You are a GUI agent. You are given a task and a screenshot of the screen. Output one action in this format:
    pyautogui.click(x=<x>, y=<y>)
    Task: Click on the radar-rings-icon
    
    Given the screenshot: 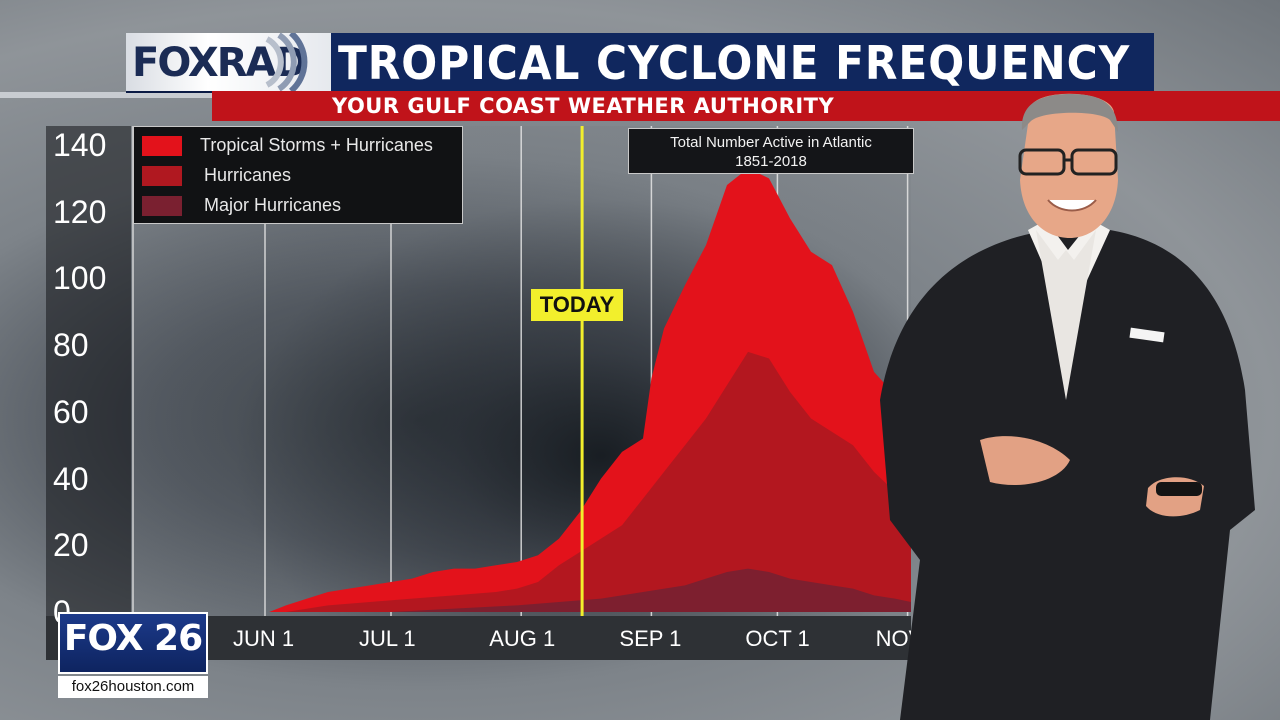 What is the action you would take?
    pyautogui.click(x=286, y=62)
    